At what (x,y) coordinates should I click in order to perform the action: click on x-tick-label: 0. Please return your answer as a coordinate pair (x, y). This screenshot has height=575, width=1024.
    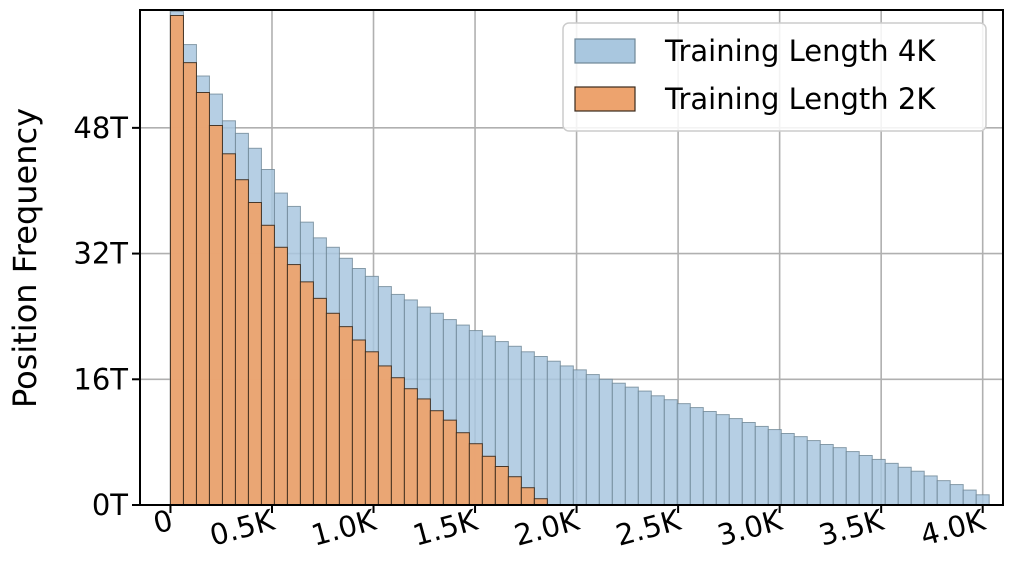
    Looking at the image, I should click on (163, 522).